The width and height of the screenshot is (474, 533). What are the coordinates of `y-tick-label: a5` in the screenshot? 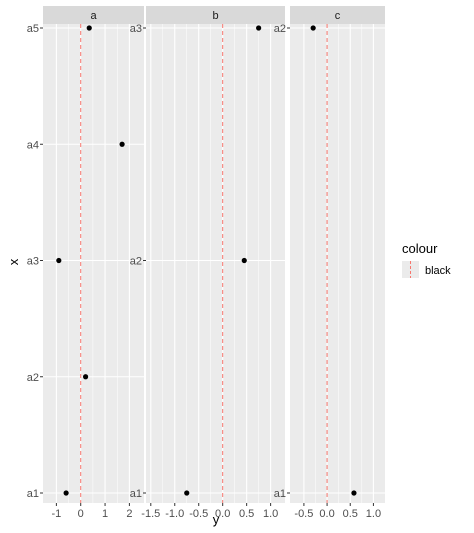 It's located at (33, 29).